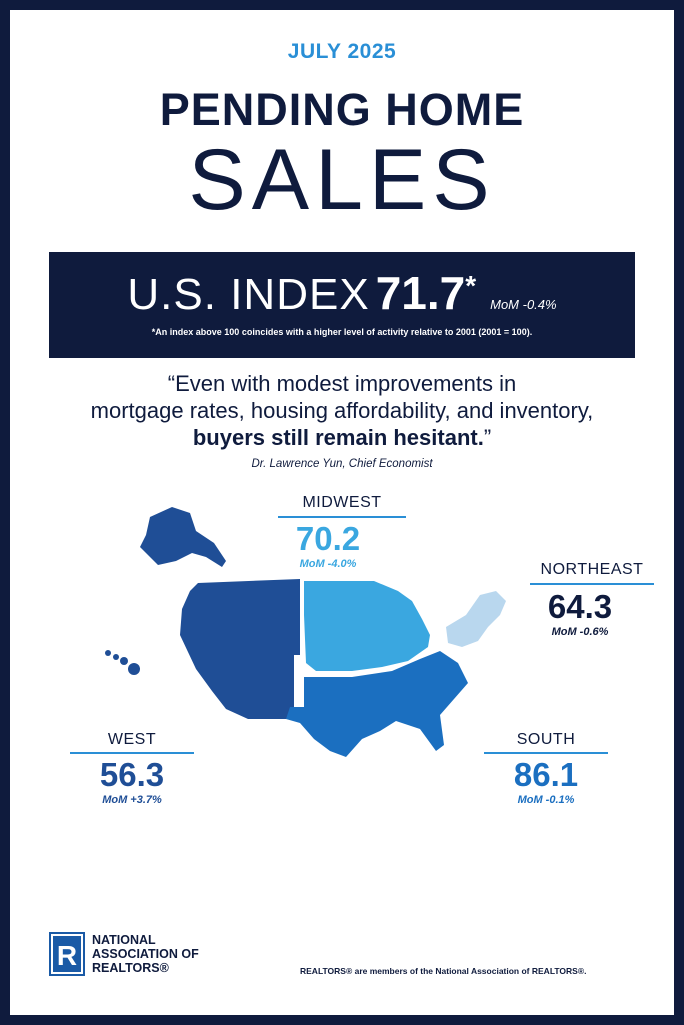 The image size is (684, 1025). Describe the element at coordinates (338, 437) in the screenshot. I see `quote-line-3: buyers still remain hesitant.` at that location.